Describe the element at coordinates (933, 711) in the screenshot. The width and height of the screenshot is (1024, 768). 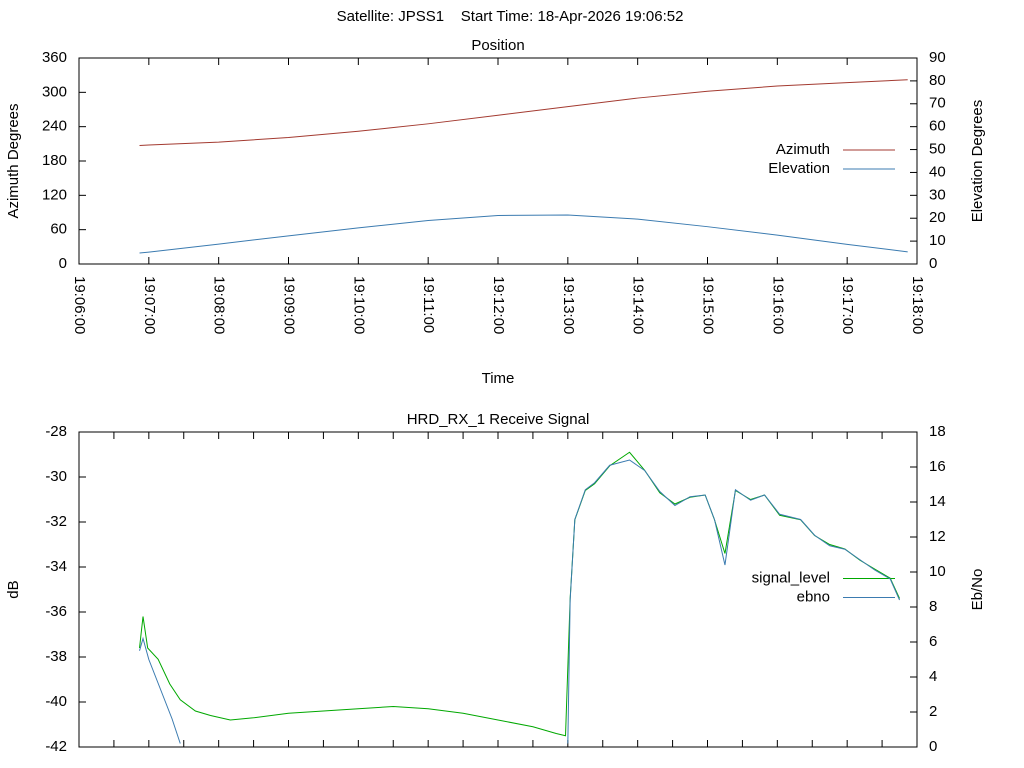
I see `y2-tick-label: 2` at that location.